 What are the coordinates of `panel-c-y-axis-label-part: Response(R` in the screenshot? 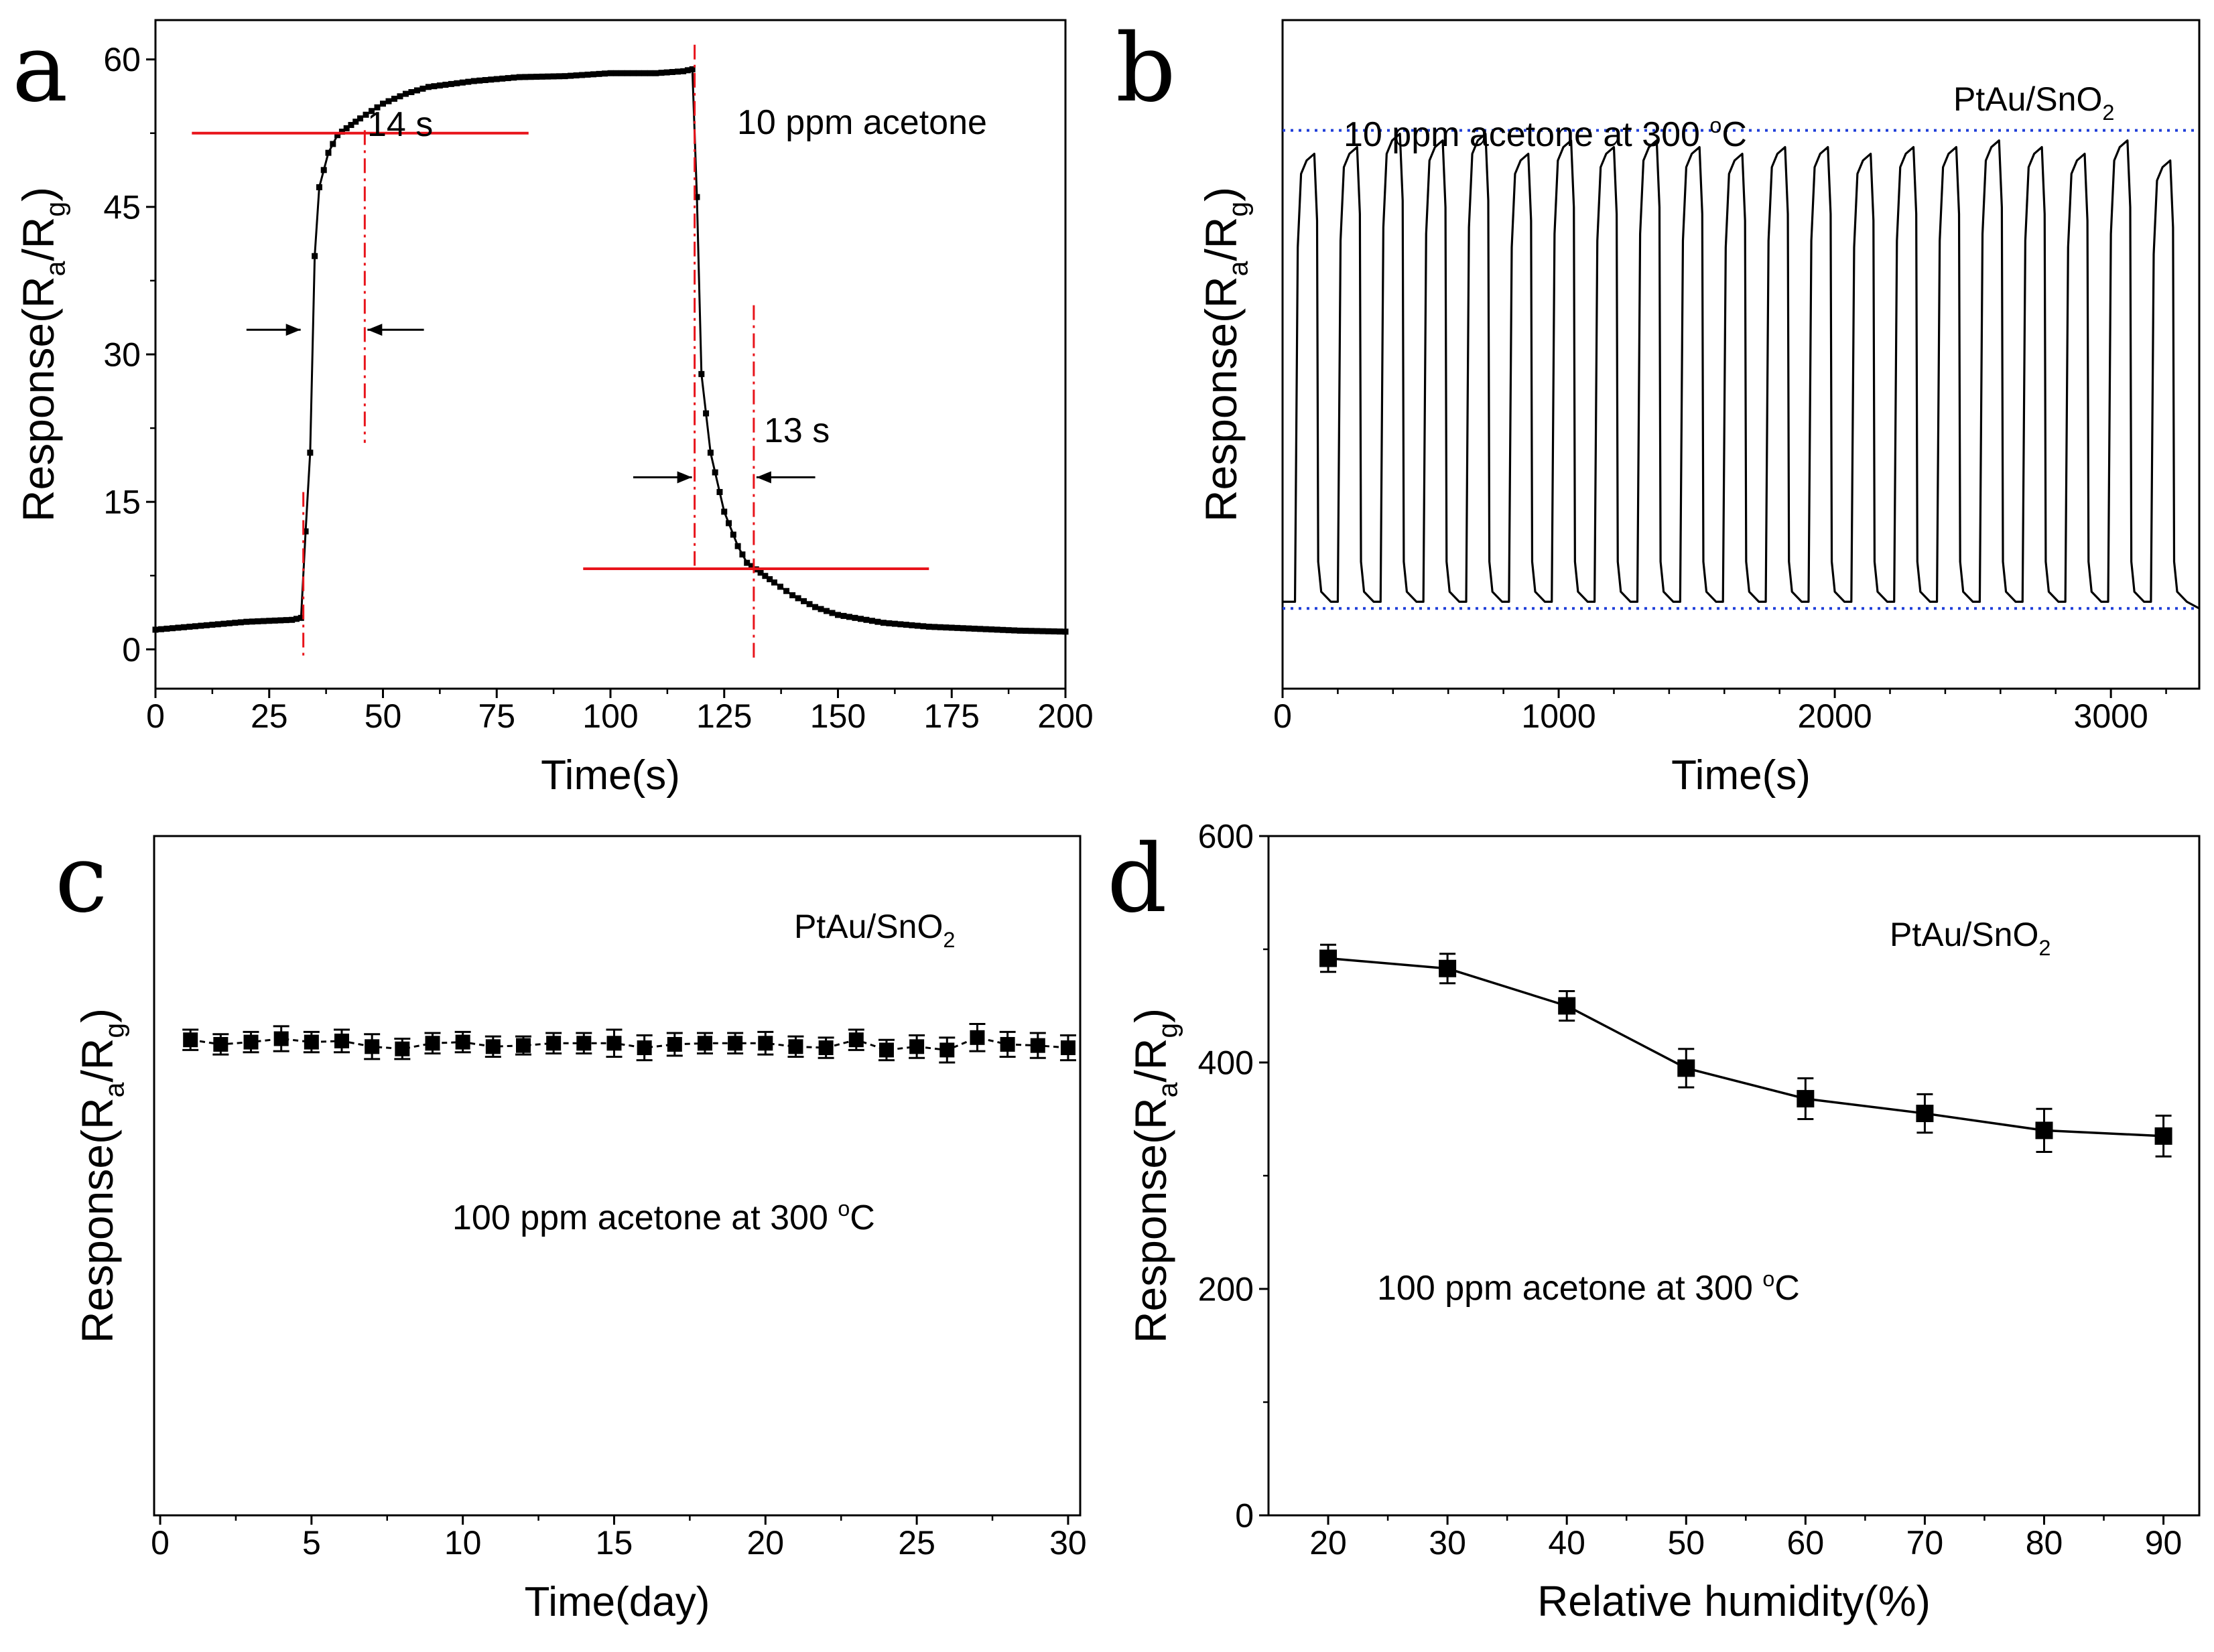 It's located at (97, 1220).